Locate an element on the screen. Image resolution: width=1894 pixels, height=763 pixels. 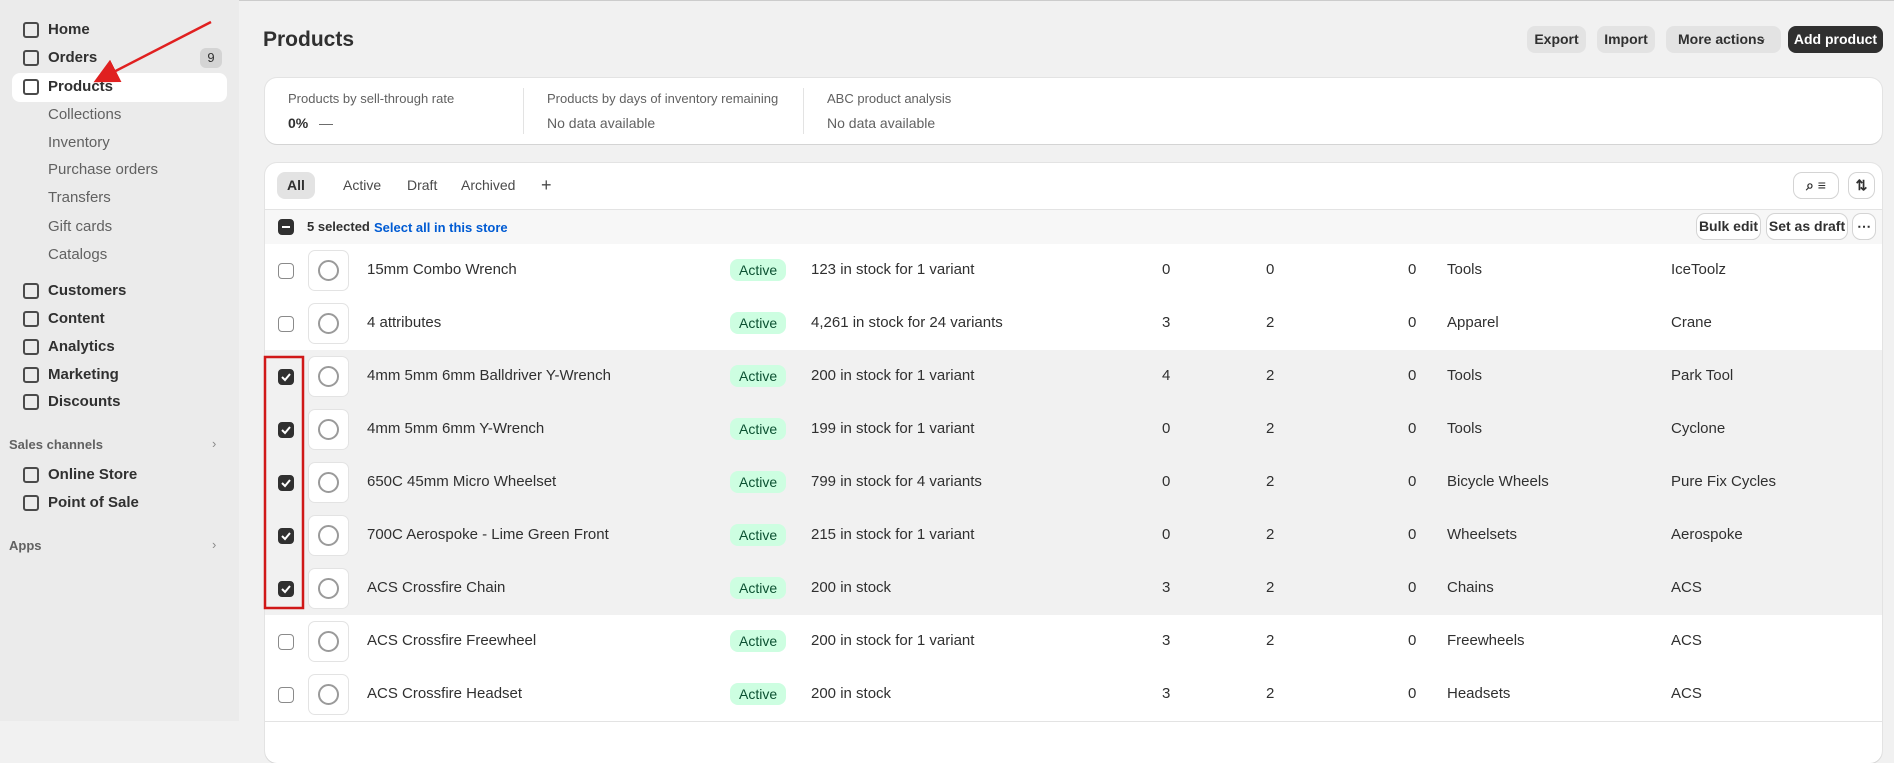
product-type: Chains is located at coordinates (1470, 587).